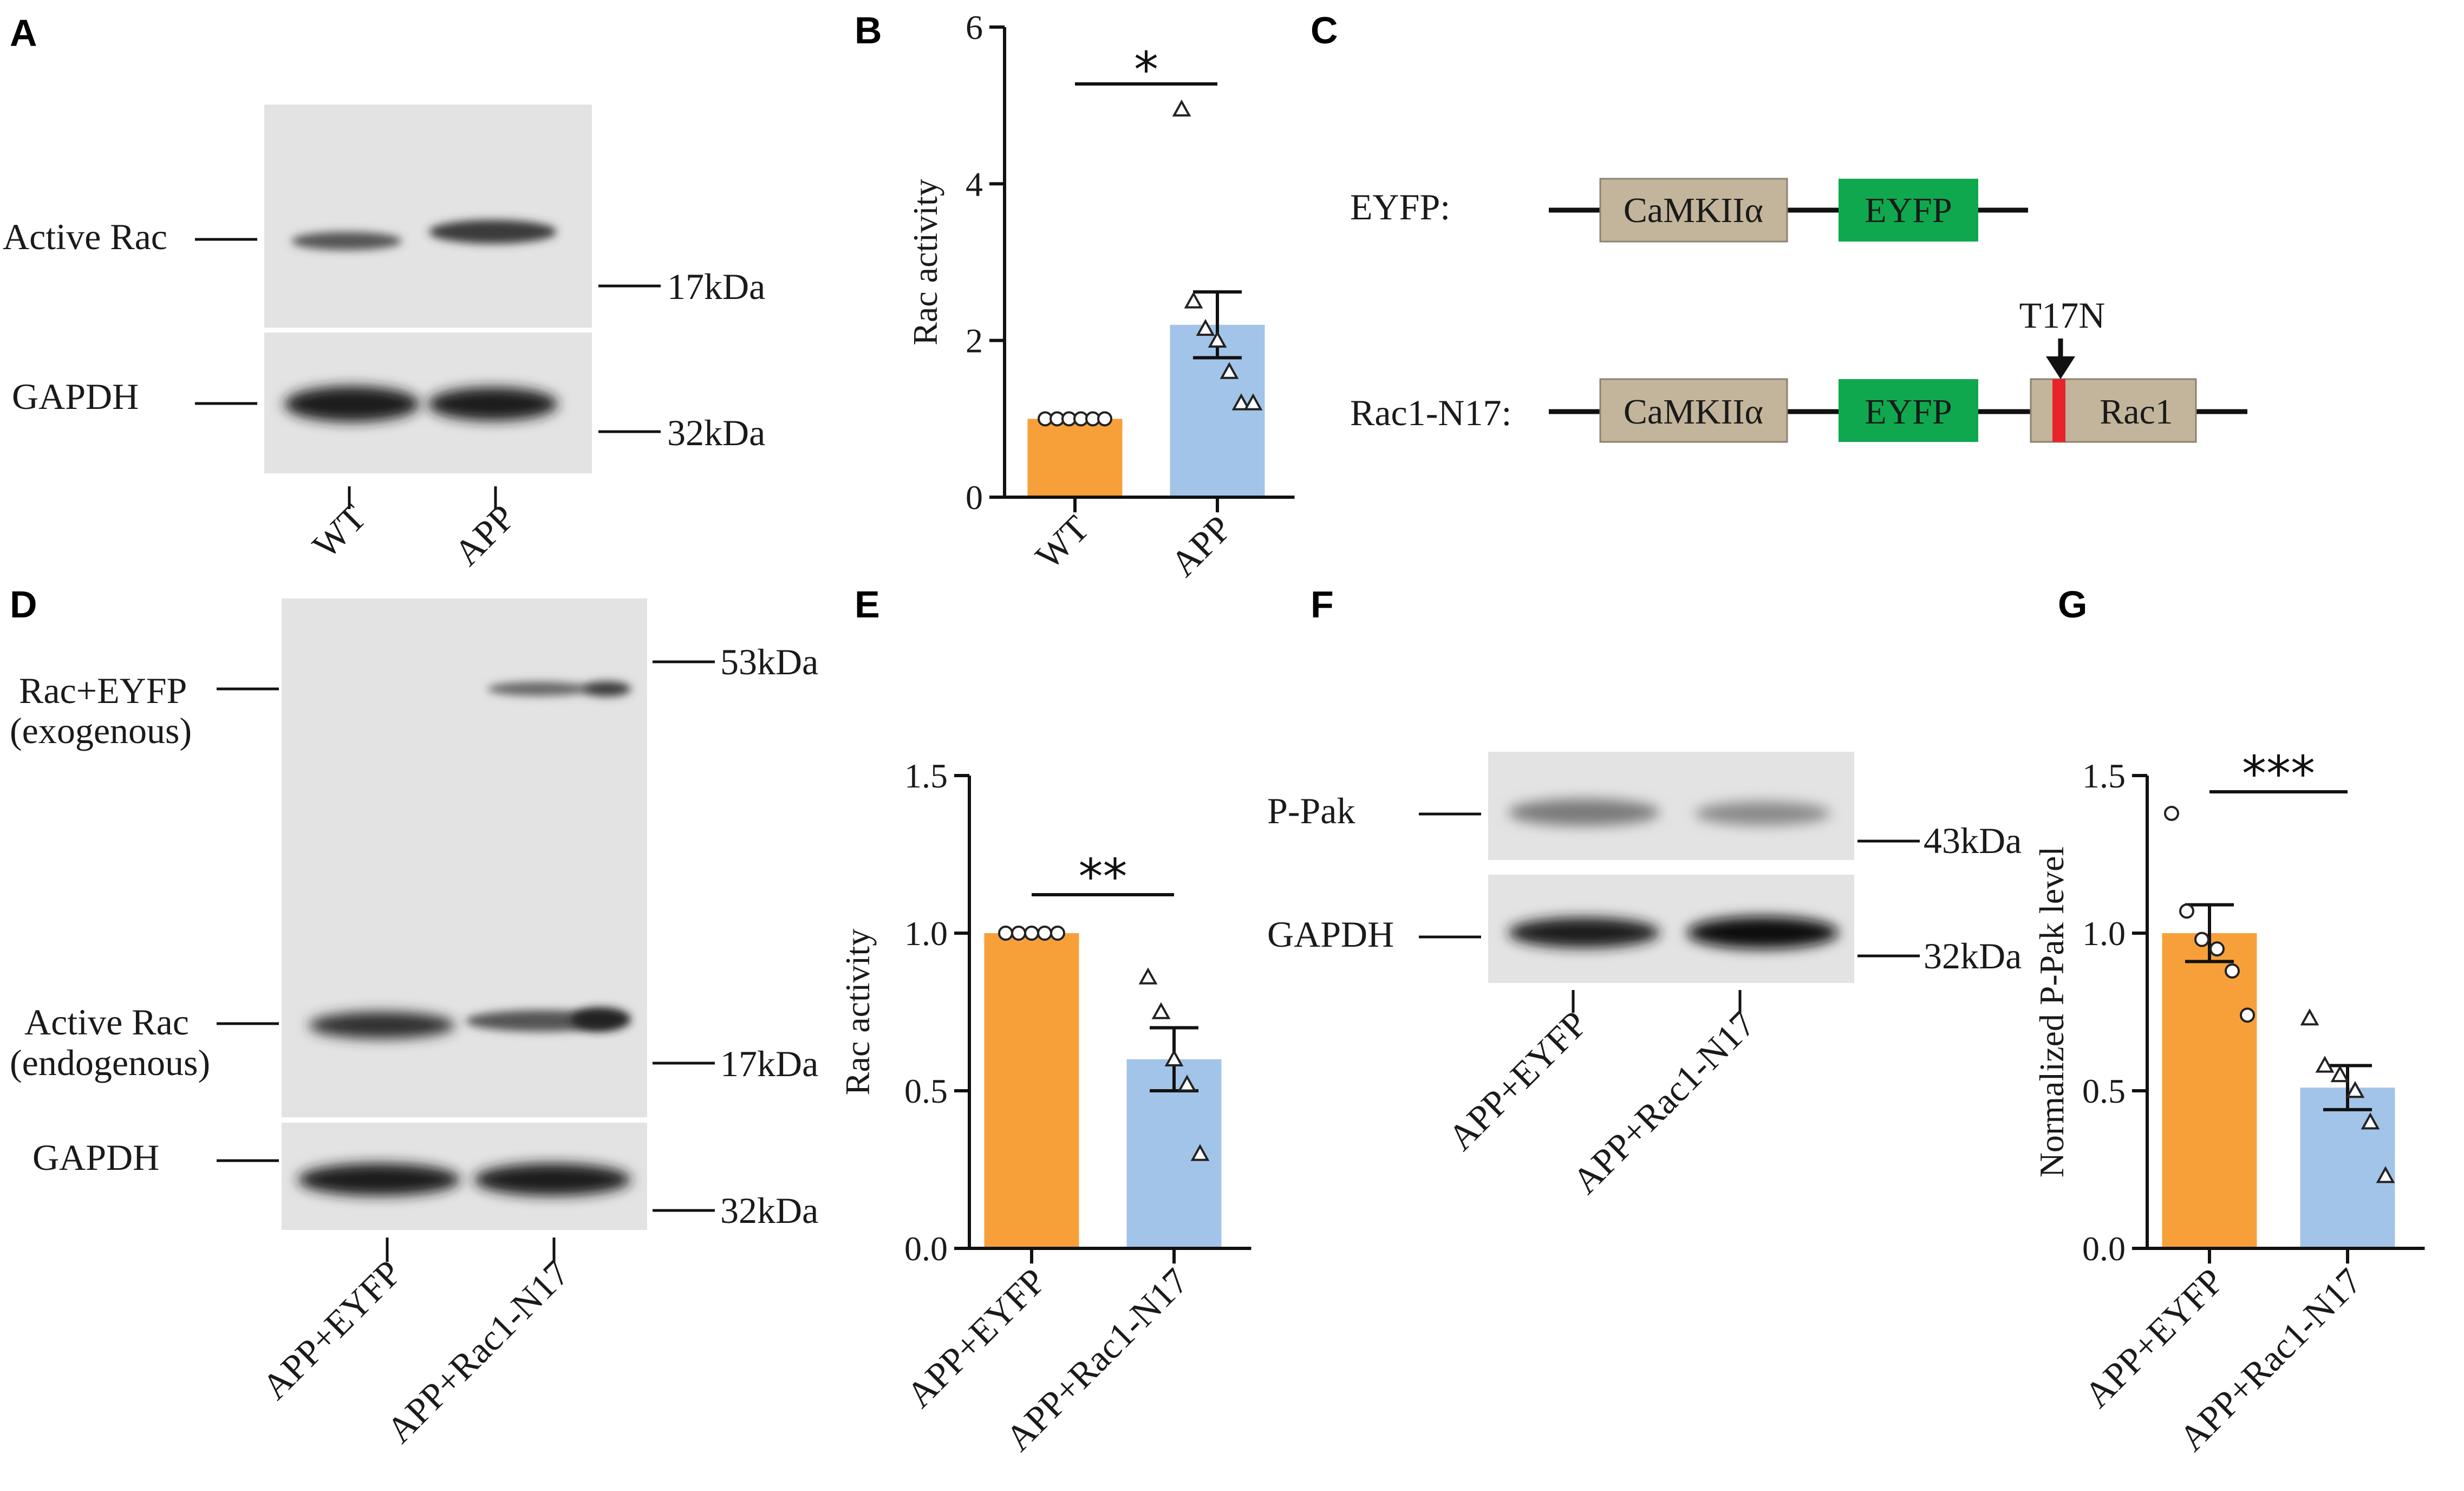 The width and height of the screenshot is (2464, 1491). I want to click on band-f-rac1-n17-ppak, so click(1762, 813).